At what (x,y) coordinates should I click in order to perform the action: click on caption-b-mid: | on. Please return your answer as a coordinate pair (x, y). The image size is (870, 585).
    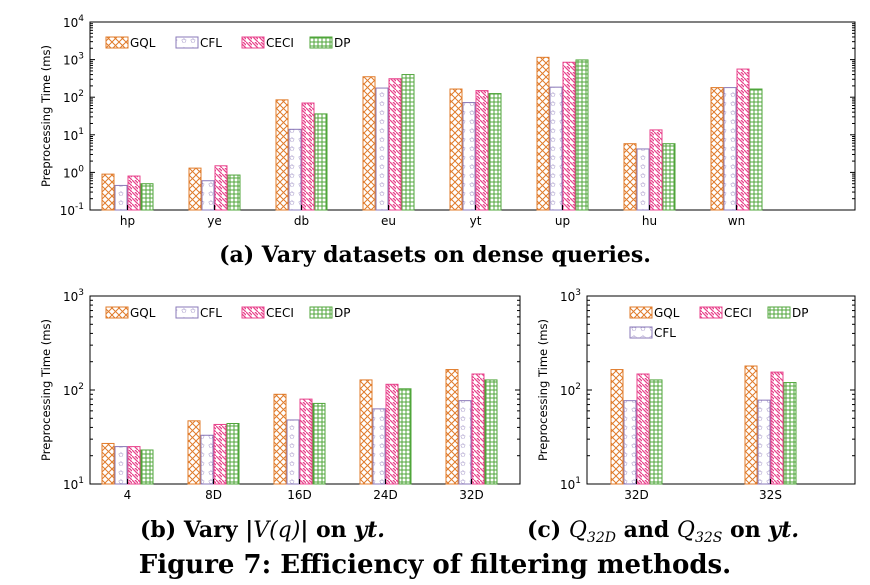
    Looking at the image, I should click on (327, 530).